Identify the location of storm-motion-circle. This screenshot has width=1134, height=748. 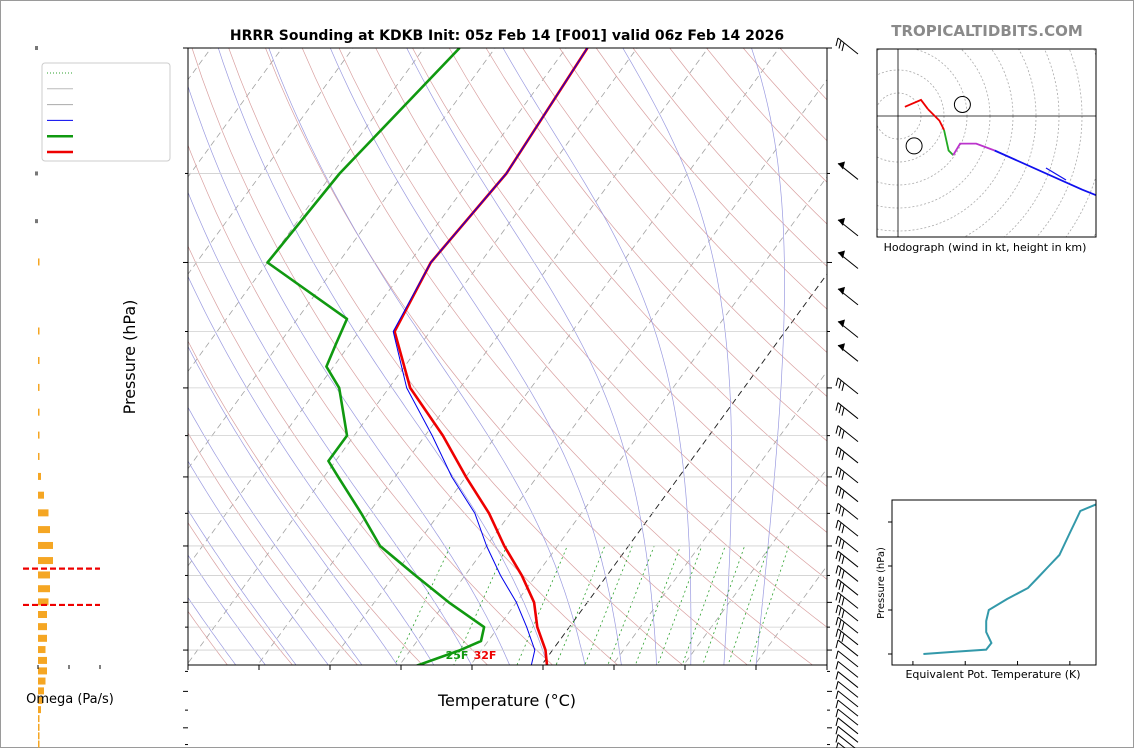
(914, 146).